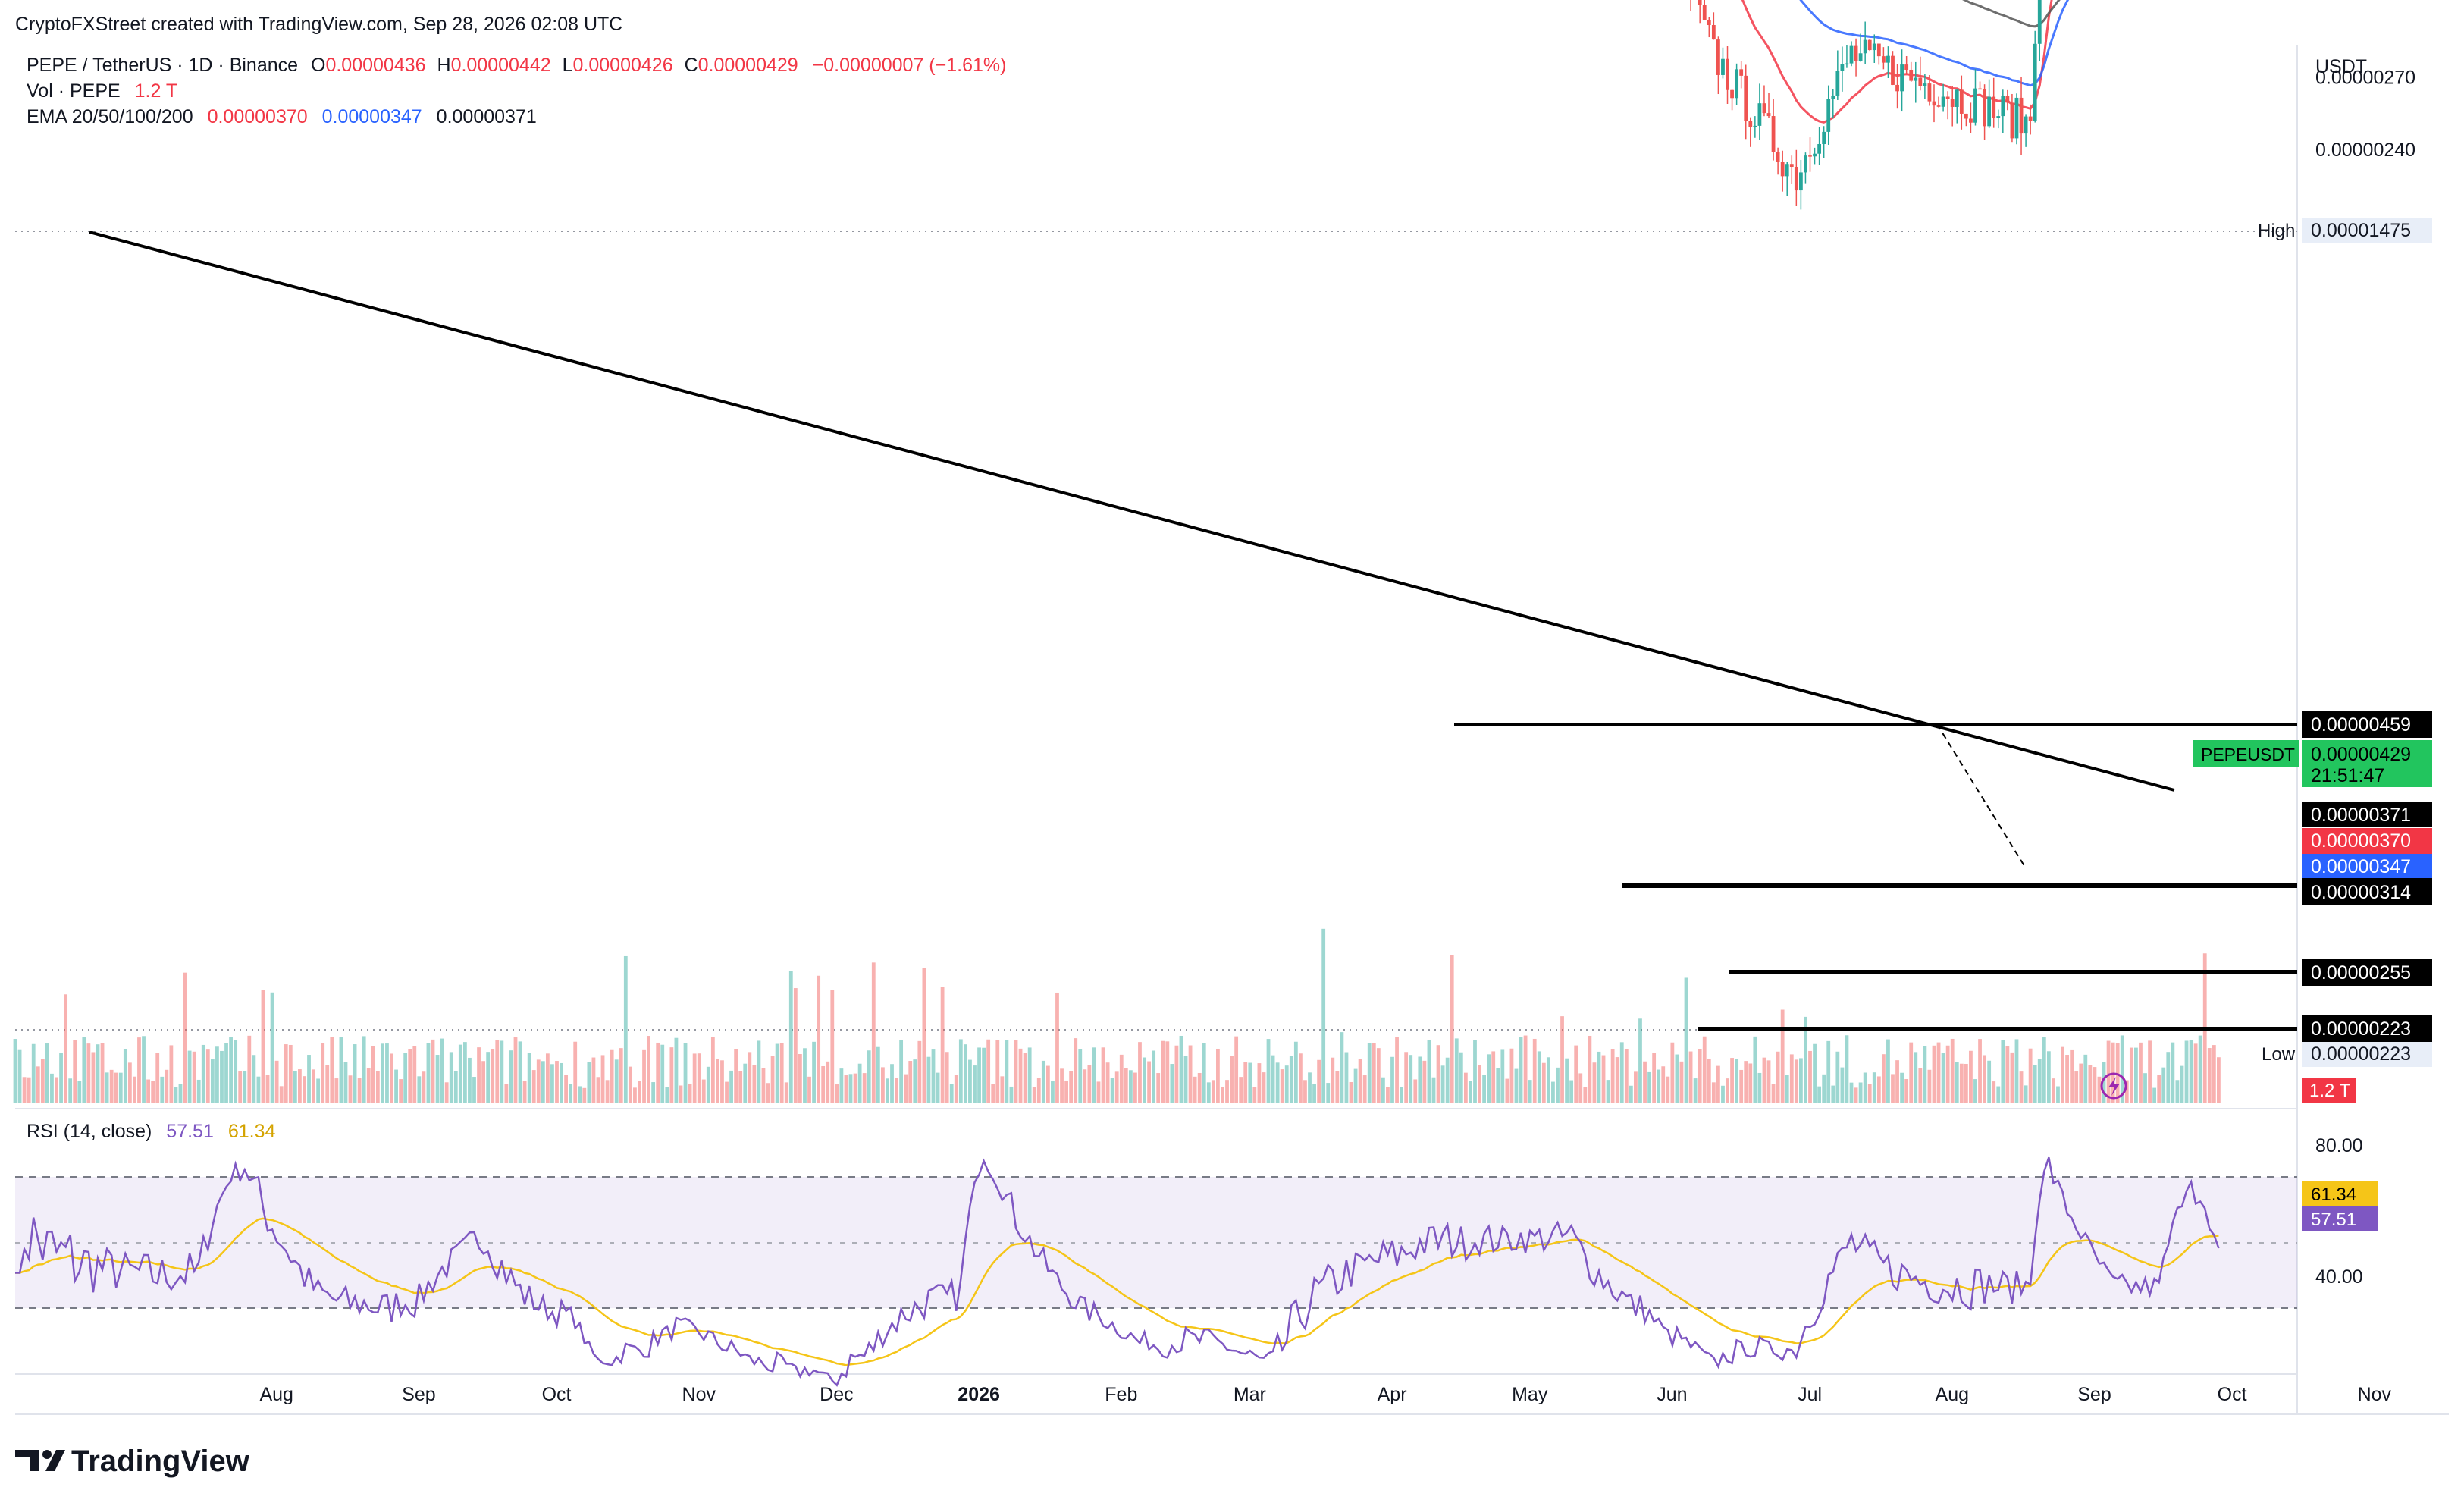  I want to click on lightning-icon, so click(2113, 1086).